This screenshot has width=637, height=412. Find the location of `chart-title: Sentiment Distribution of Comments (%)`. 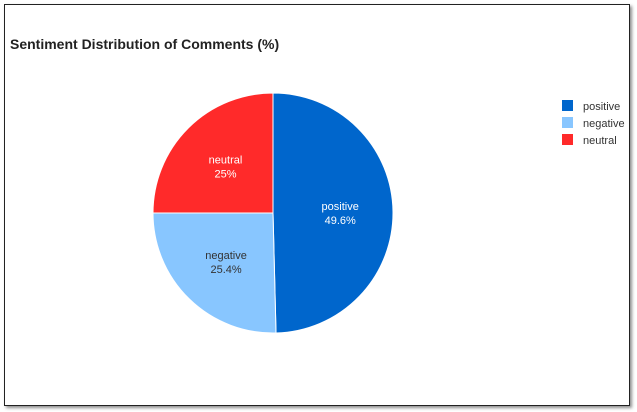

chart-title: Sentiment Distribution of Comments (%) is located at coordinates (145, 44).